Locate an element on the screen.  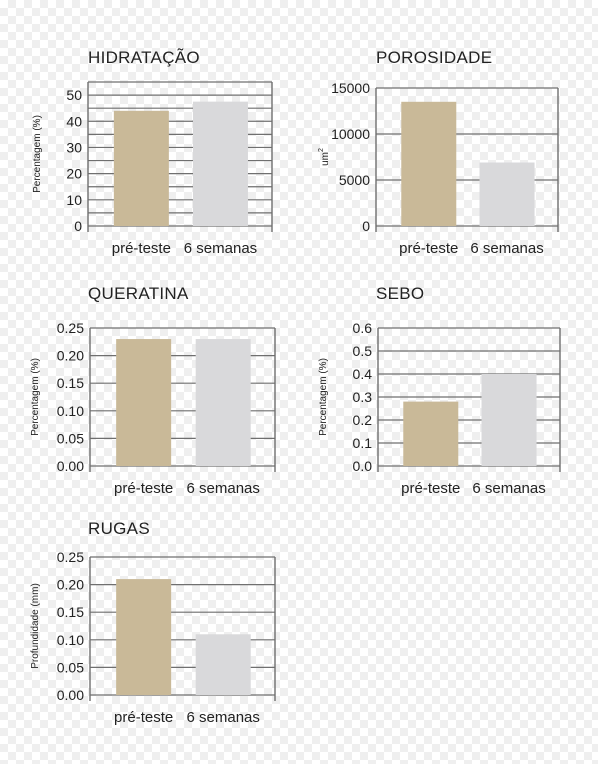
y-tick-label: 0.1 is located at coordinates (363, 443).